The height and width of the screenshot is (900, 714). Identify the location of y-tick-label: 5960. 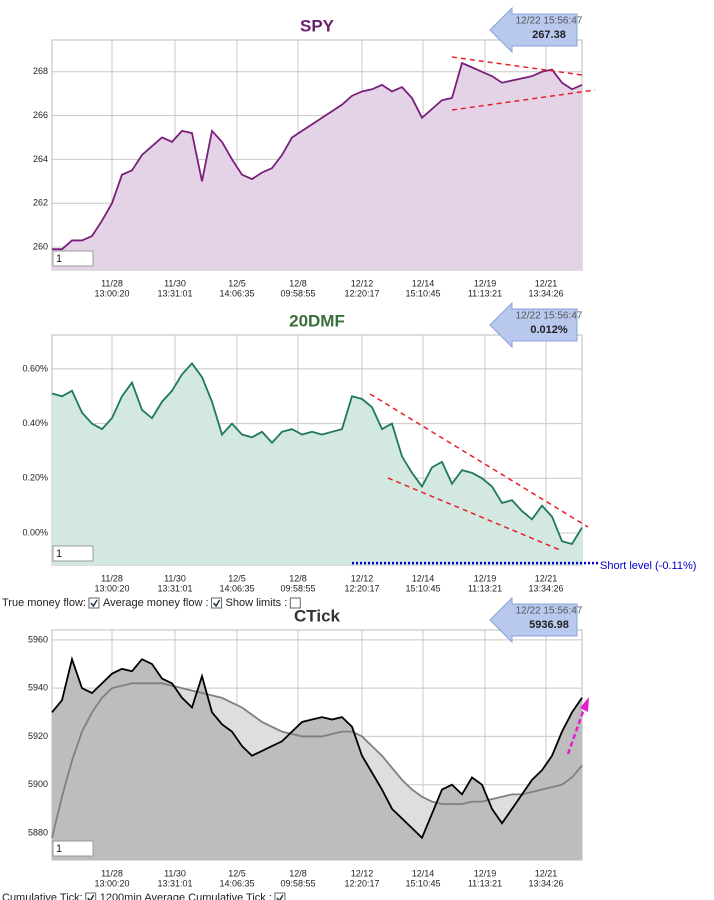
(38, 639).